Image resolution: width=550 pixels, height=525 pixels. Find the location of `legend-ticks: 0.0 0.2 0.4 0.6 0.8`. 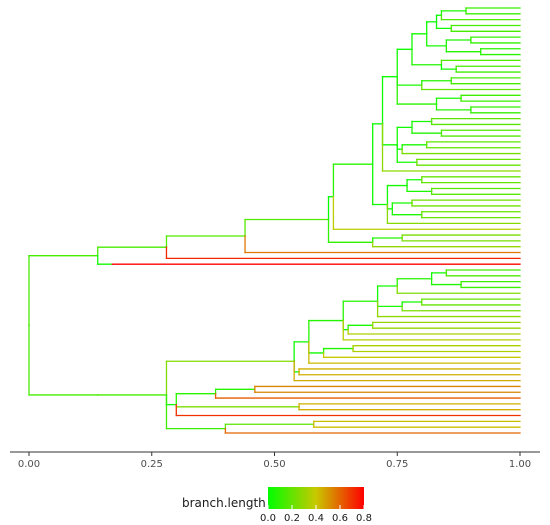

legend-ticks: 0.0 0.2 0.4 0.6 0.8 is located at coordinates (316, 514).